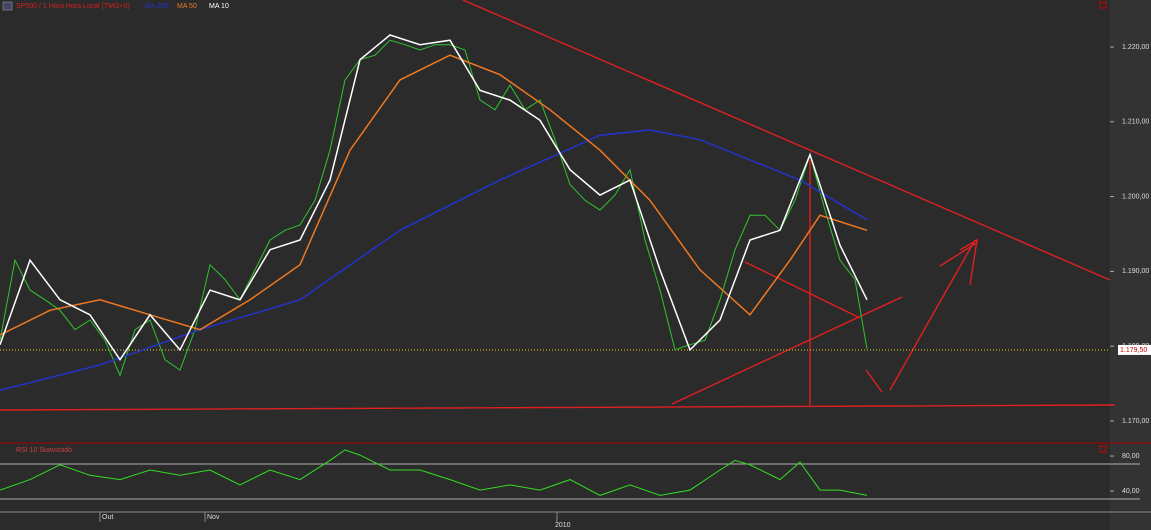 This screenshot has width=1151, height=530. What do you see at coordinates (73, 6) in the screenshot?
I see `chart-title: SP500 / 1 Hora Hora Local (TMG+0)` at bounding box center [73, 6].